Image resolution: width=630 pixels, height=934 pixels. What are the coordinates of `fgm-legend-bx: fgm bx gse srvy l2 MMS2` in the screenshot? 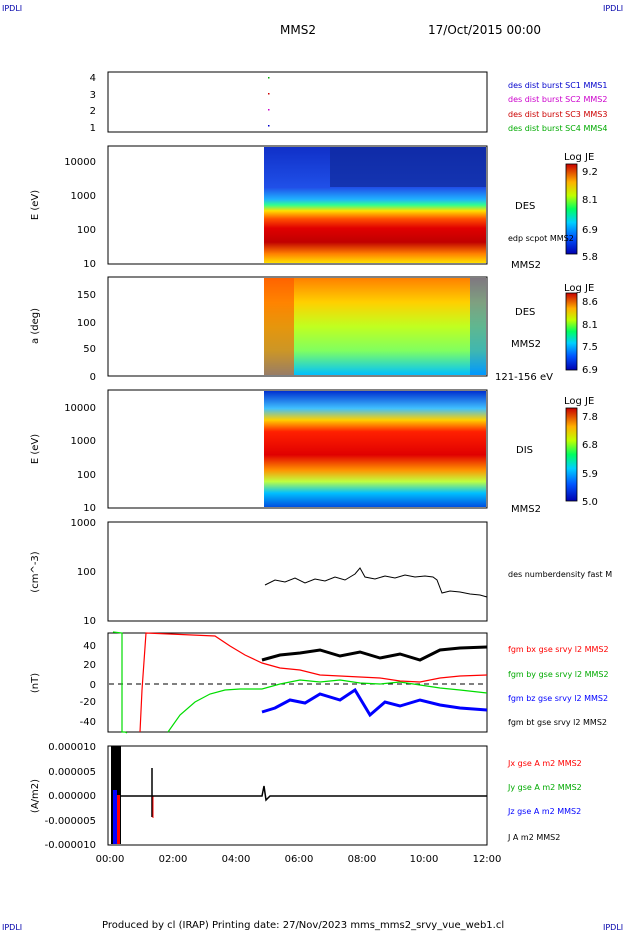 It's located at (558, 649).